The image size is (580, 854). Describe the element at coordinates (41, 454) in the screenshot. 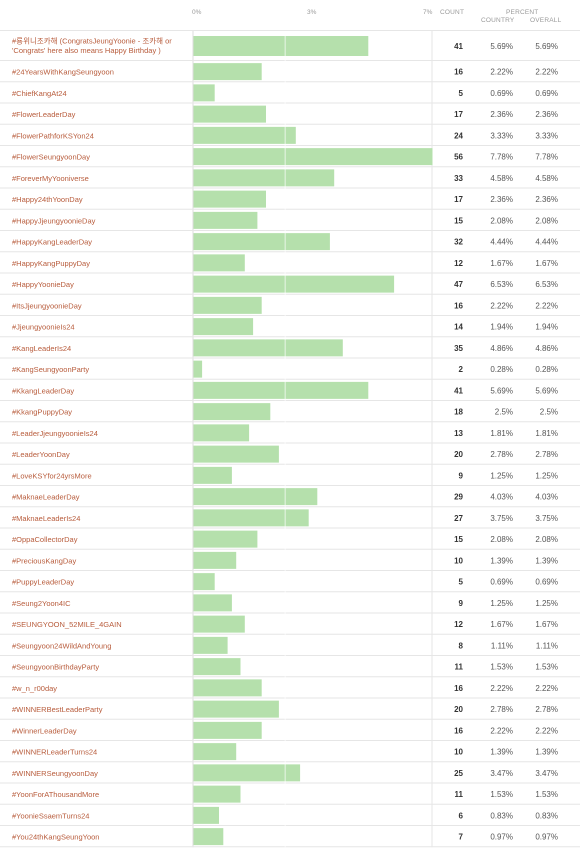

I see `row-label: #LeaderYoonDay` at that location.